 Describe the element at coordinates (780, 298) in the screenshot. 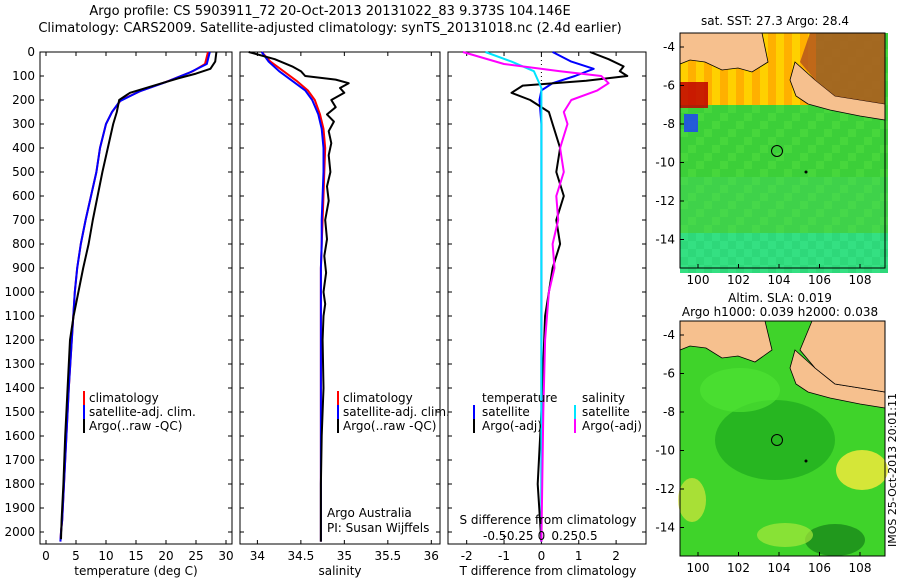

I see `sla-map-title-line1: Altim. SLA: 0.019` at that location.